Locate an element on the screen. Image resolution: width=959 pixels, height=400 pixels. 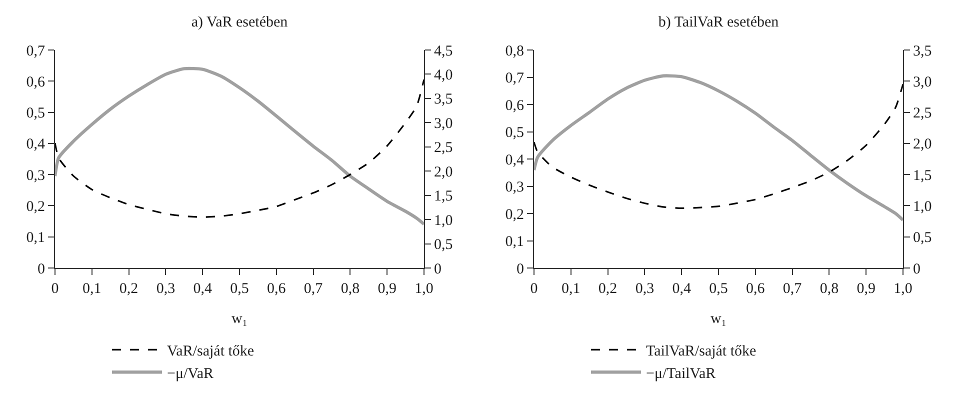
legend-label: VaR/saját tőke is located at coordinates (210, 352).